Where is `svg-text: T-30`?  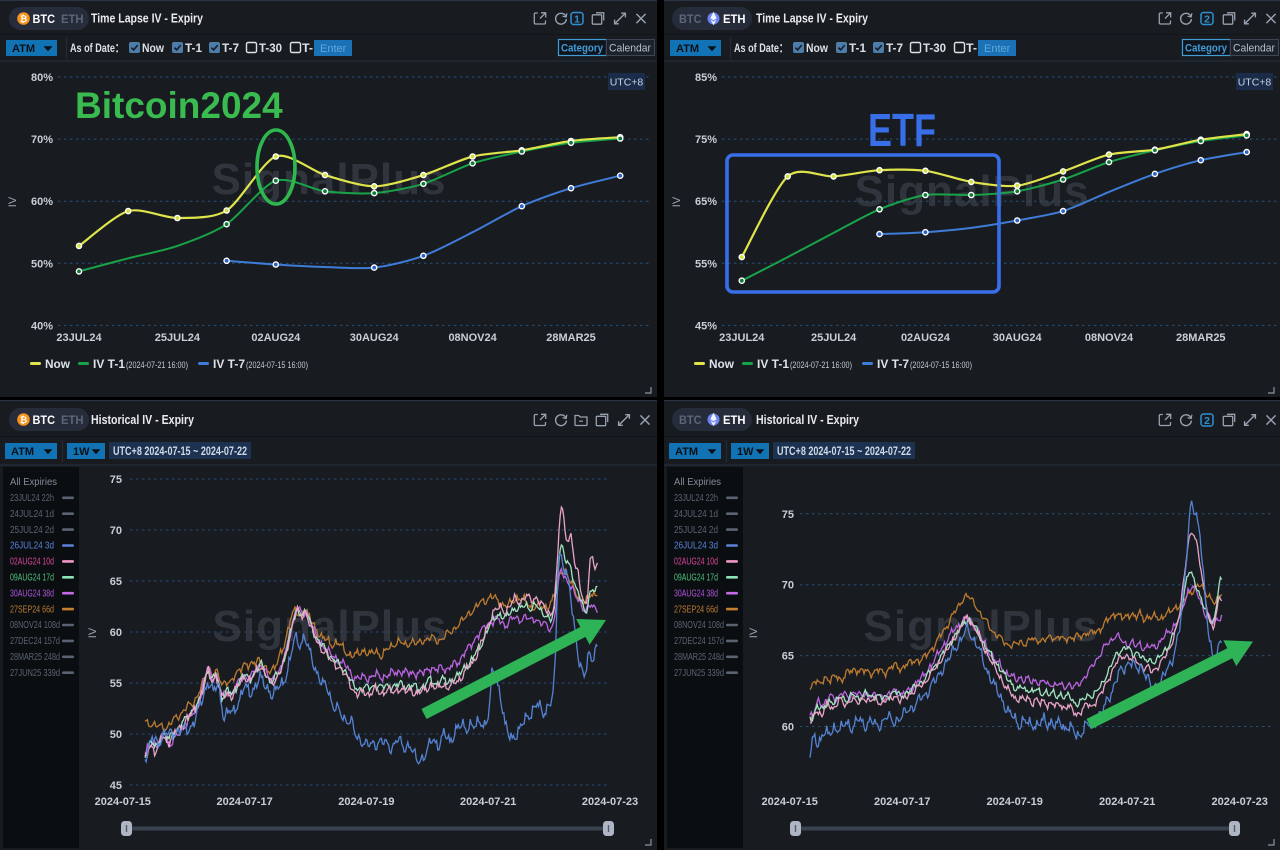
svg-text: T-30 is located at coordinates (270, 48).